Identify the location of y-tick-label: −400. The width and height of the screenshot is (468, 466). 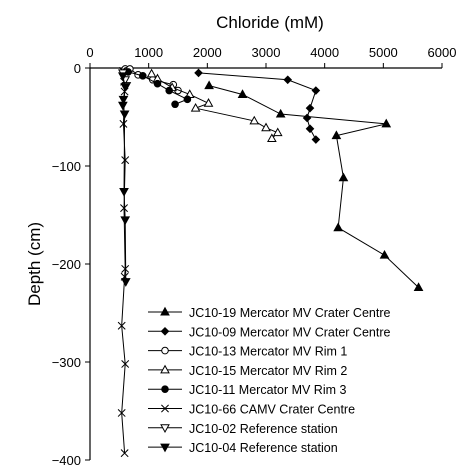
(66, 459).